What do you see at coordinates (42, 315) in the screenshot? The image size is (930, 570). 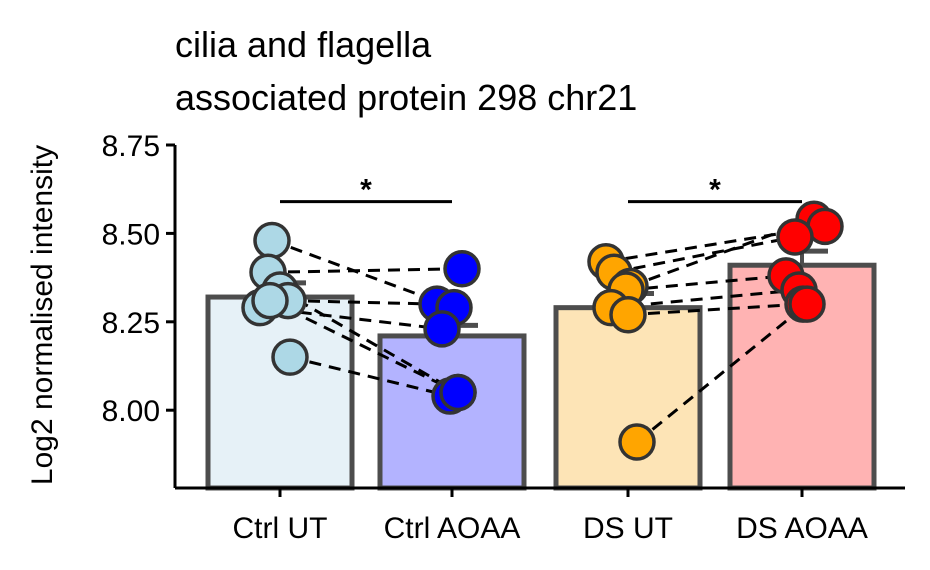 I see `y-axis-title: Log2 normalised intensity` at bounding box center [42, 315].